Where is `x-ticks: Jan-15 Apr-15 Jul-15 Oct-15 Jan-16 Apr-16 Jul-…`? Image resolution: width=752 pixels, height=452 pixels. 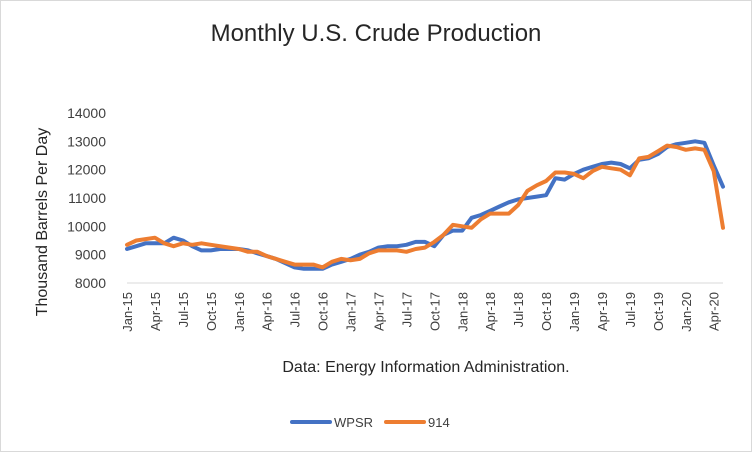
x-ticks: Jan-15 Apr-15 Jul-15 Oct-15 Jan-16 Apr-16 Jul-… is located at coordinates (421, 312).